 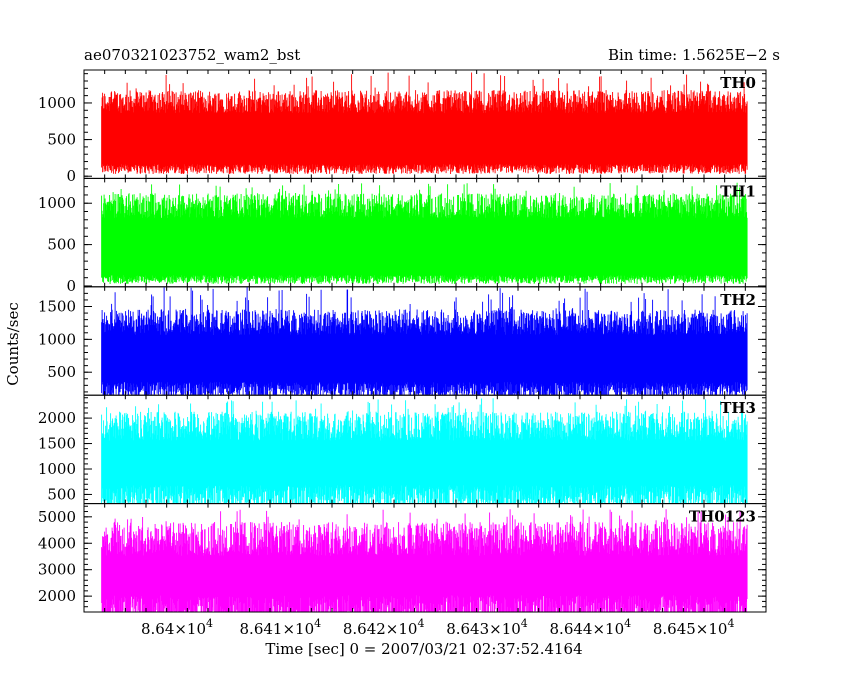 What do you see at coordinates (281, 627) in the screenshot?
I see `x-tick-label: 8.641×10⁴` at bounding box center [281, 627].